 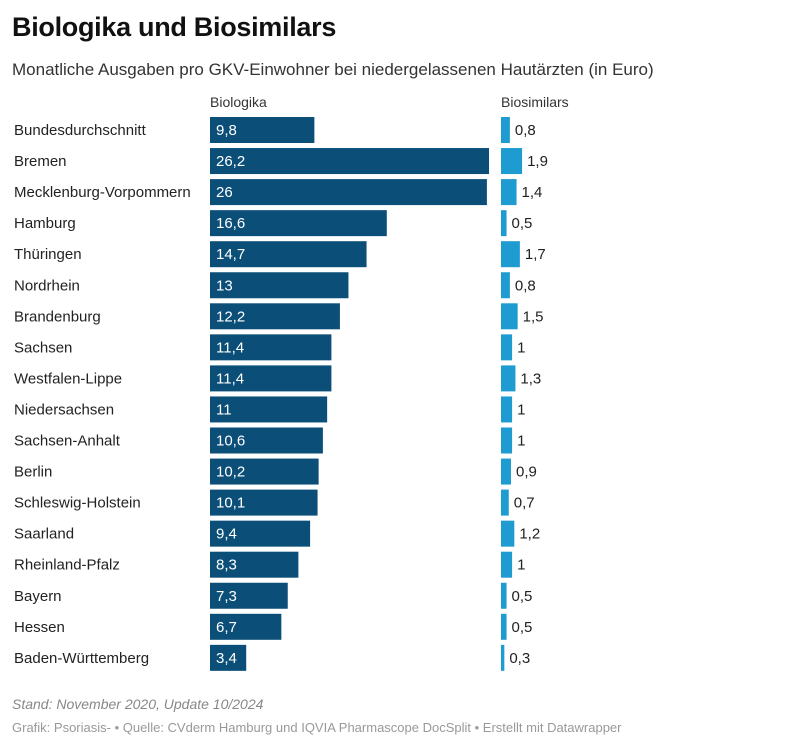 I want to click on data-label-biologika: 8,3, so click(x=226, y=565).